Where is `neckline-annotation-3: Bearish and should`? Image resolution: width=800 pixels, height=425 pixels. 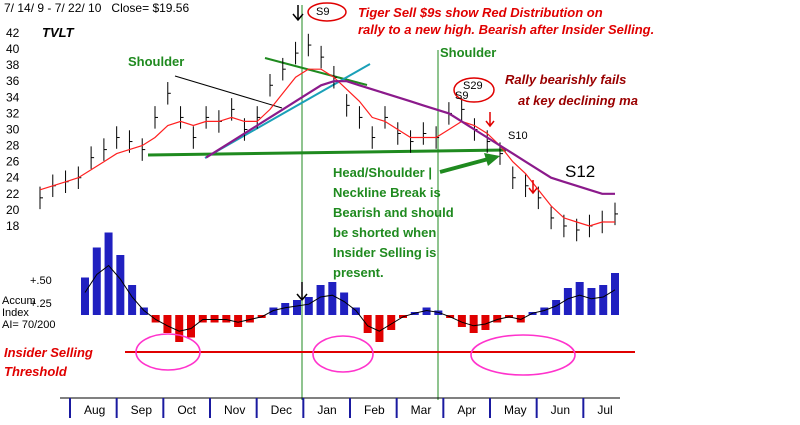
neckline-annotation-3: Bearish and should is located at coordinates (393, 212).